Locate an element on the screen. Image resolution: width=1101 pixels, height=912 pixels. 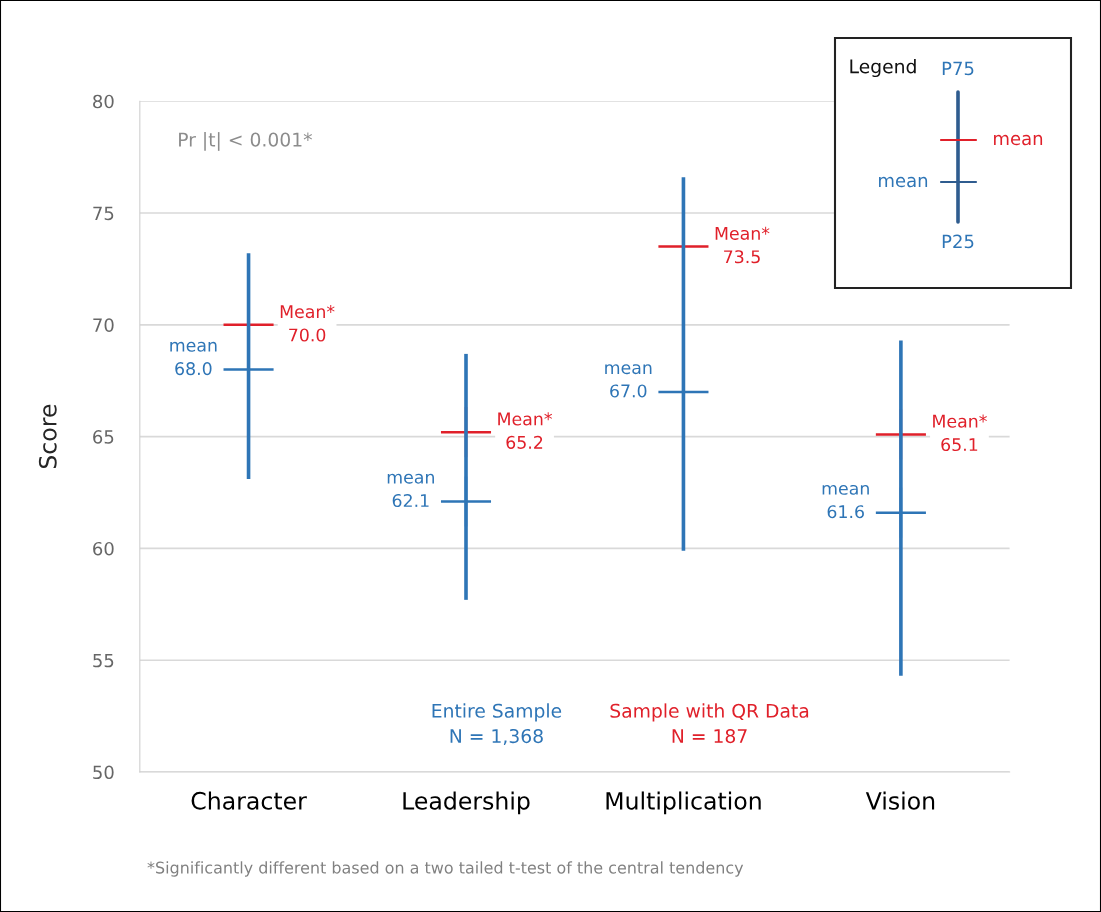
text: *Significantly different based on a two tailed t-test of the central tendency is located at coordinates (445, 869).